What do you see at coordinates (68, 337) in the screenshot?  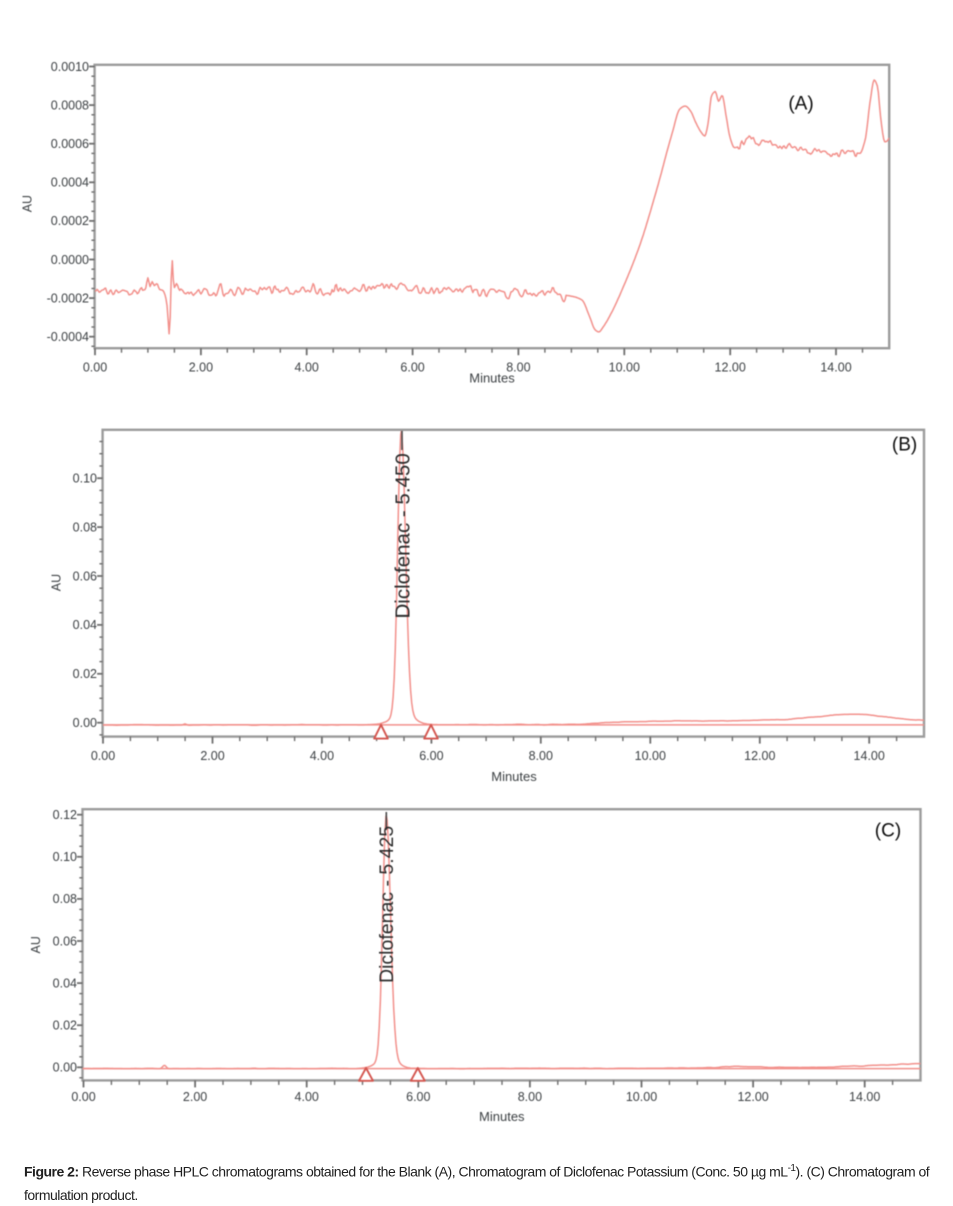 I see `svg-text: -0.0004` at bounding box center [68, 337].